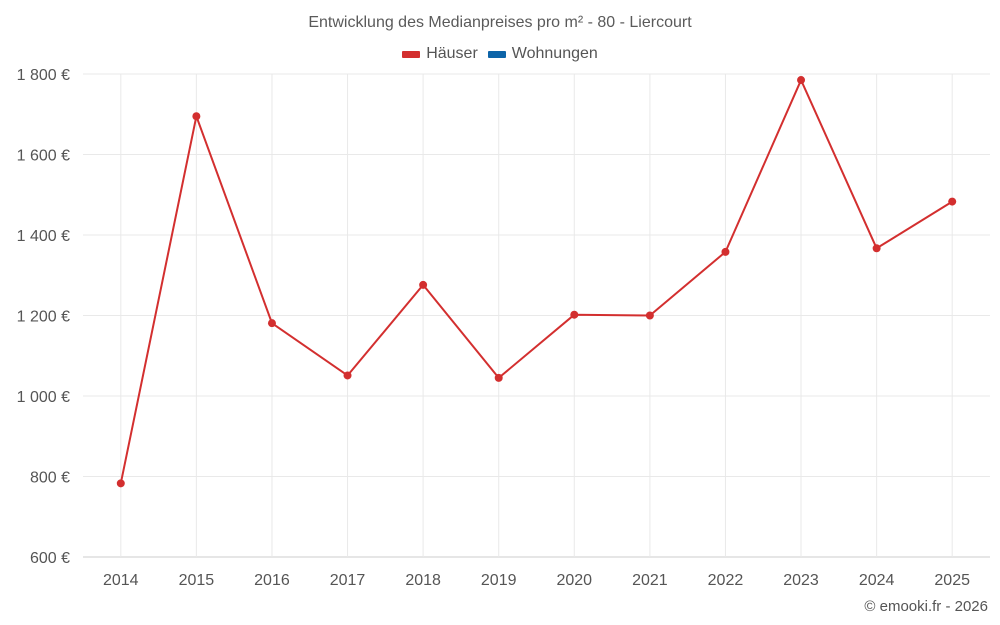 The width and height of the screenshot is (1000, 625). I want to click on y-tick-label: 1 400 €, so click(43, 236).